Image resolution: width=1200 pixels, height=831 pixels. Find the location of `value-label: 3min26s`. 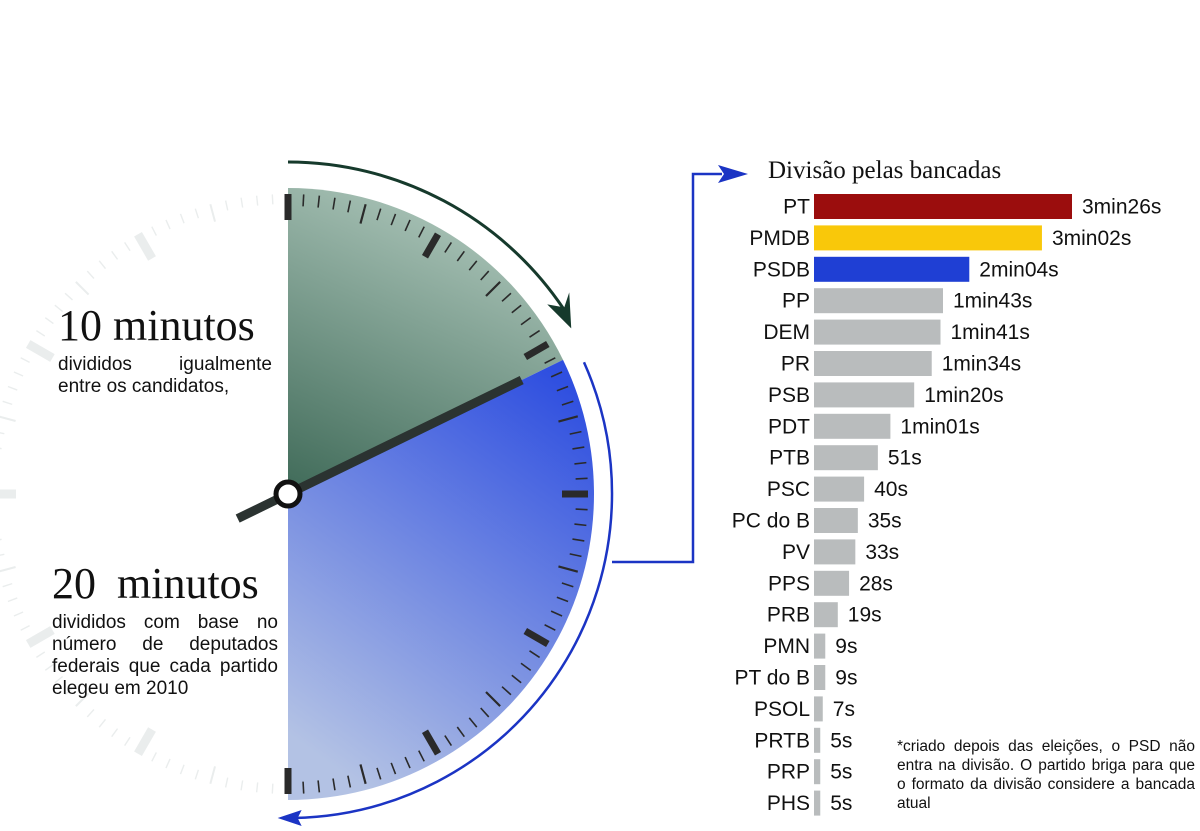

value-label: 3min26s is located at coordinates (1121, 207).